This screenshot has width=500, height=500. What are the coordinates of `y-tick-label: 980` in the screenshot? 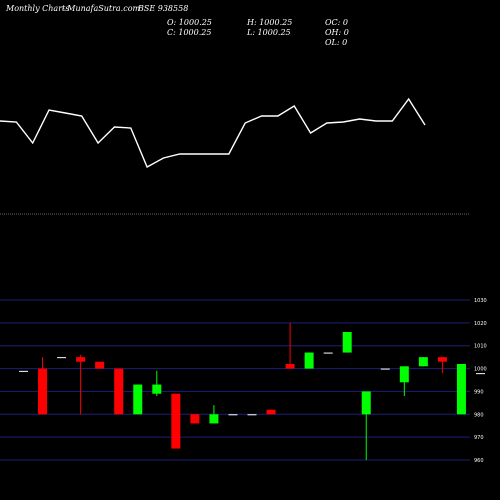 It's located at (479, 415).